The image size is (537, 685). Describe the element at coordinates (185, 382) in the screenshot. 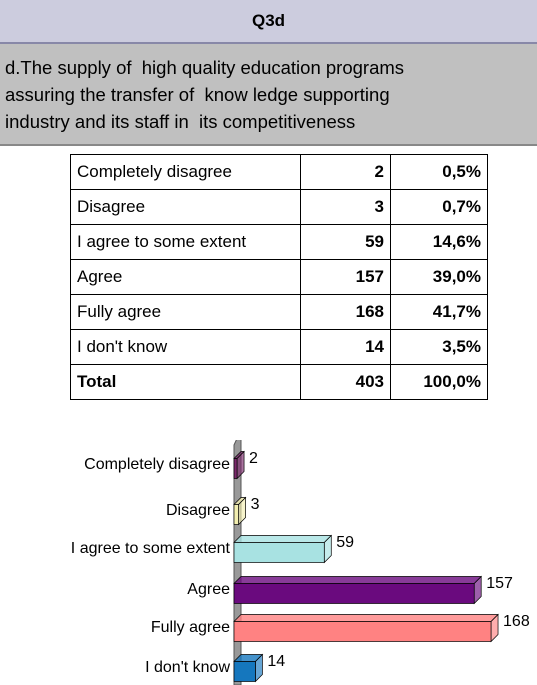

I see `table-cell: Total` at that location.